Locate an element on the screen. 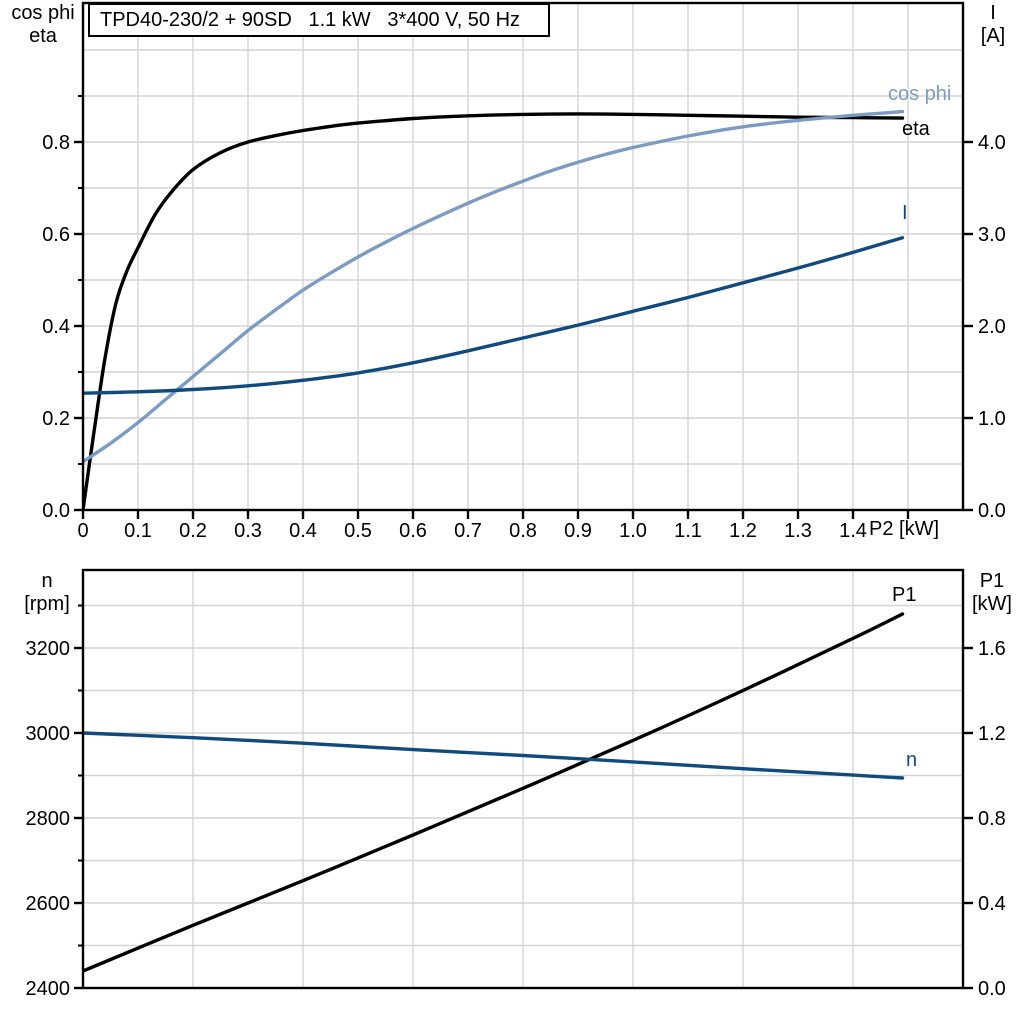 The height and width of the screenshot is (1024, 1024). current-curve-label: I is located at coordinates (905, 213).